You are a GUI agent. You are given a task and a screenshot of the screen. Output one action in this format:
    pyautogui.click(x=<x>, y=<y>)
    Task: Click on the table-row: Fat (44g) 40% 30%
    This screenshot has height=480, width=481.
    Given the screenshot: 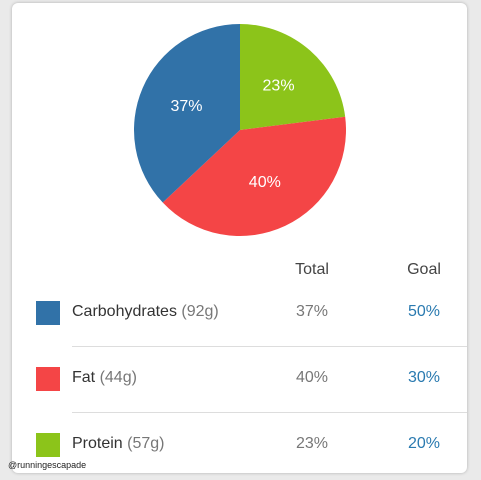 What is the action you would take?
    pyautogui.click(x=239, y=380)
    